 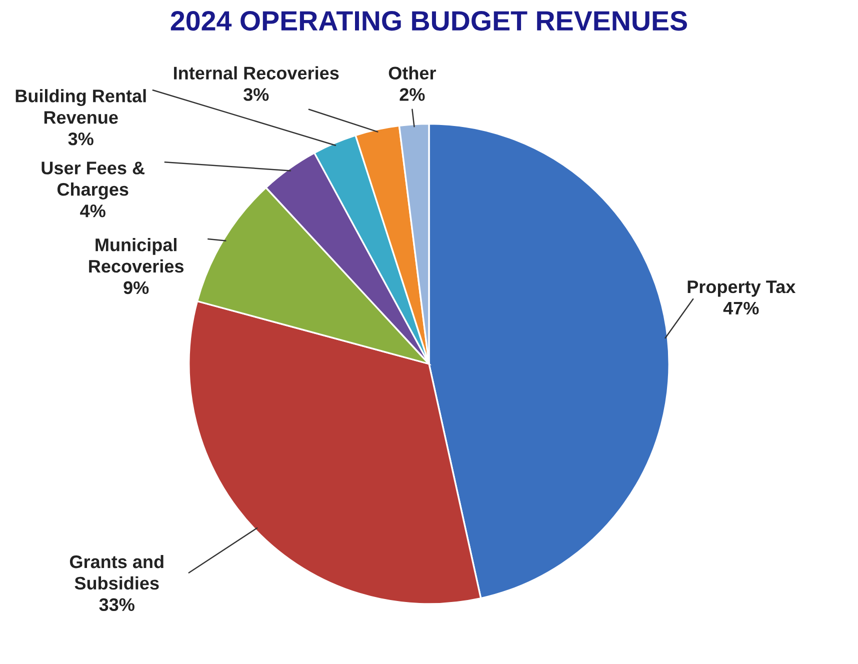 What do you see at coordinates (93, 211) in the screenshot?
I see `data-label: 4%` at bounding box center [93, 211].